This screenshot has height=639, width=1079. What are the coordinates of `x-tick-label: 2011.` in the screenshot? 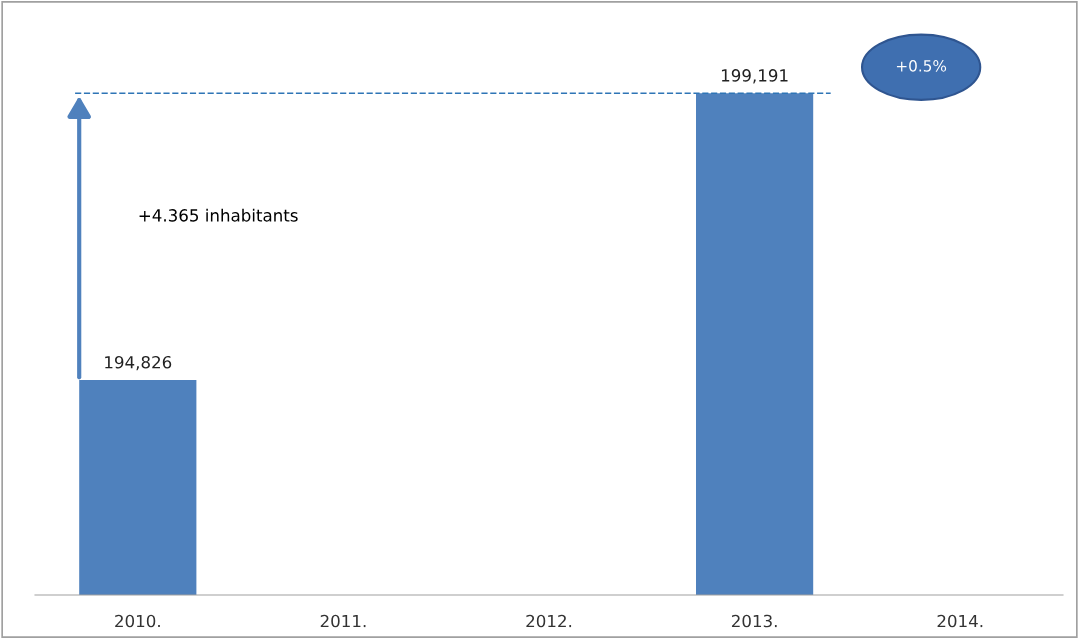 It's located at (343, 621).